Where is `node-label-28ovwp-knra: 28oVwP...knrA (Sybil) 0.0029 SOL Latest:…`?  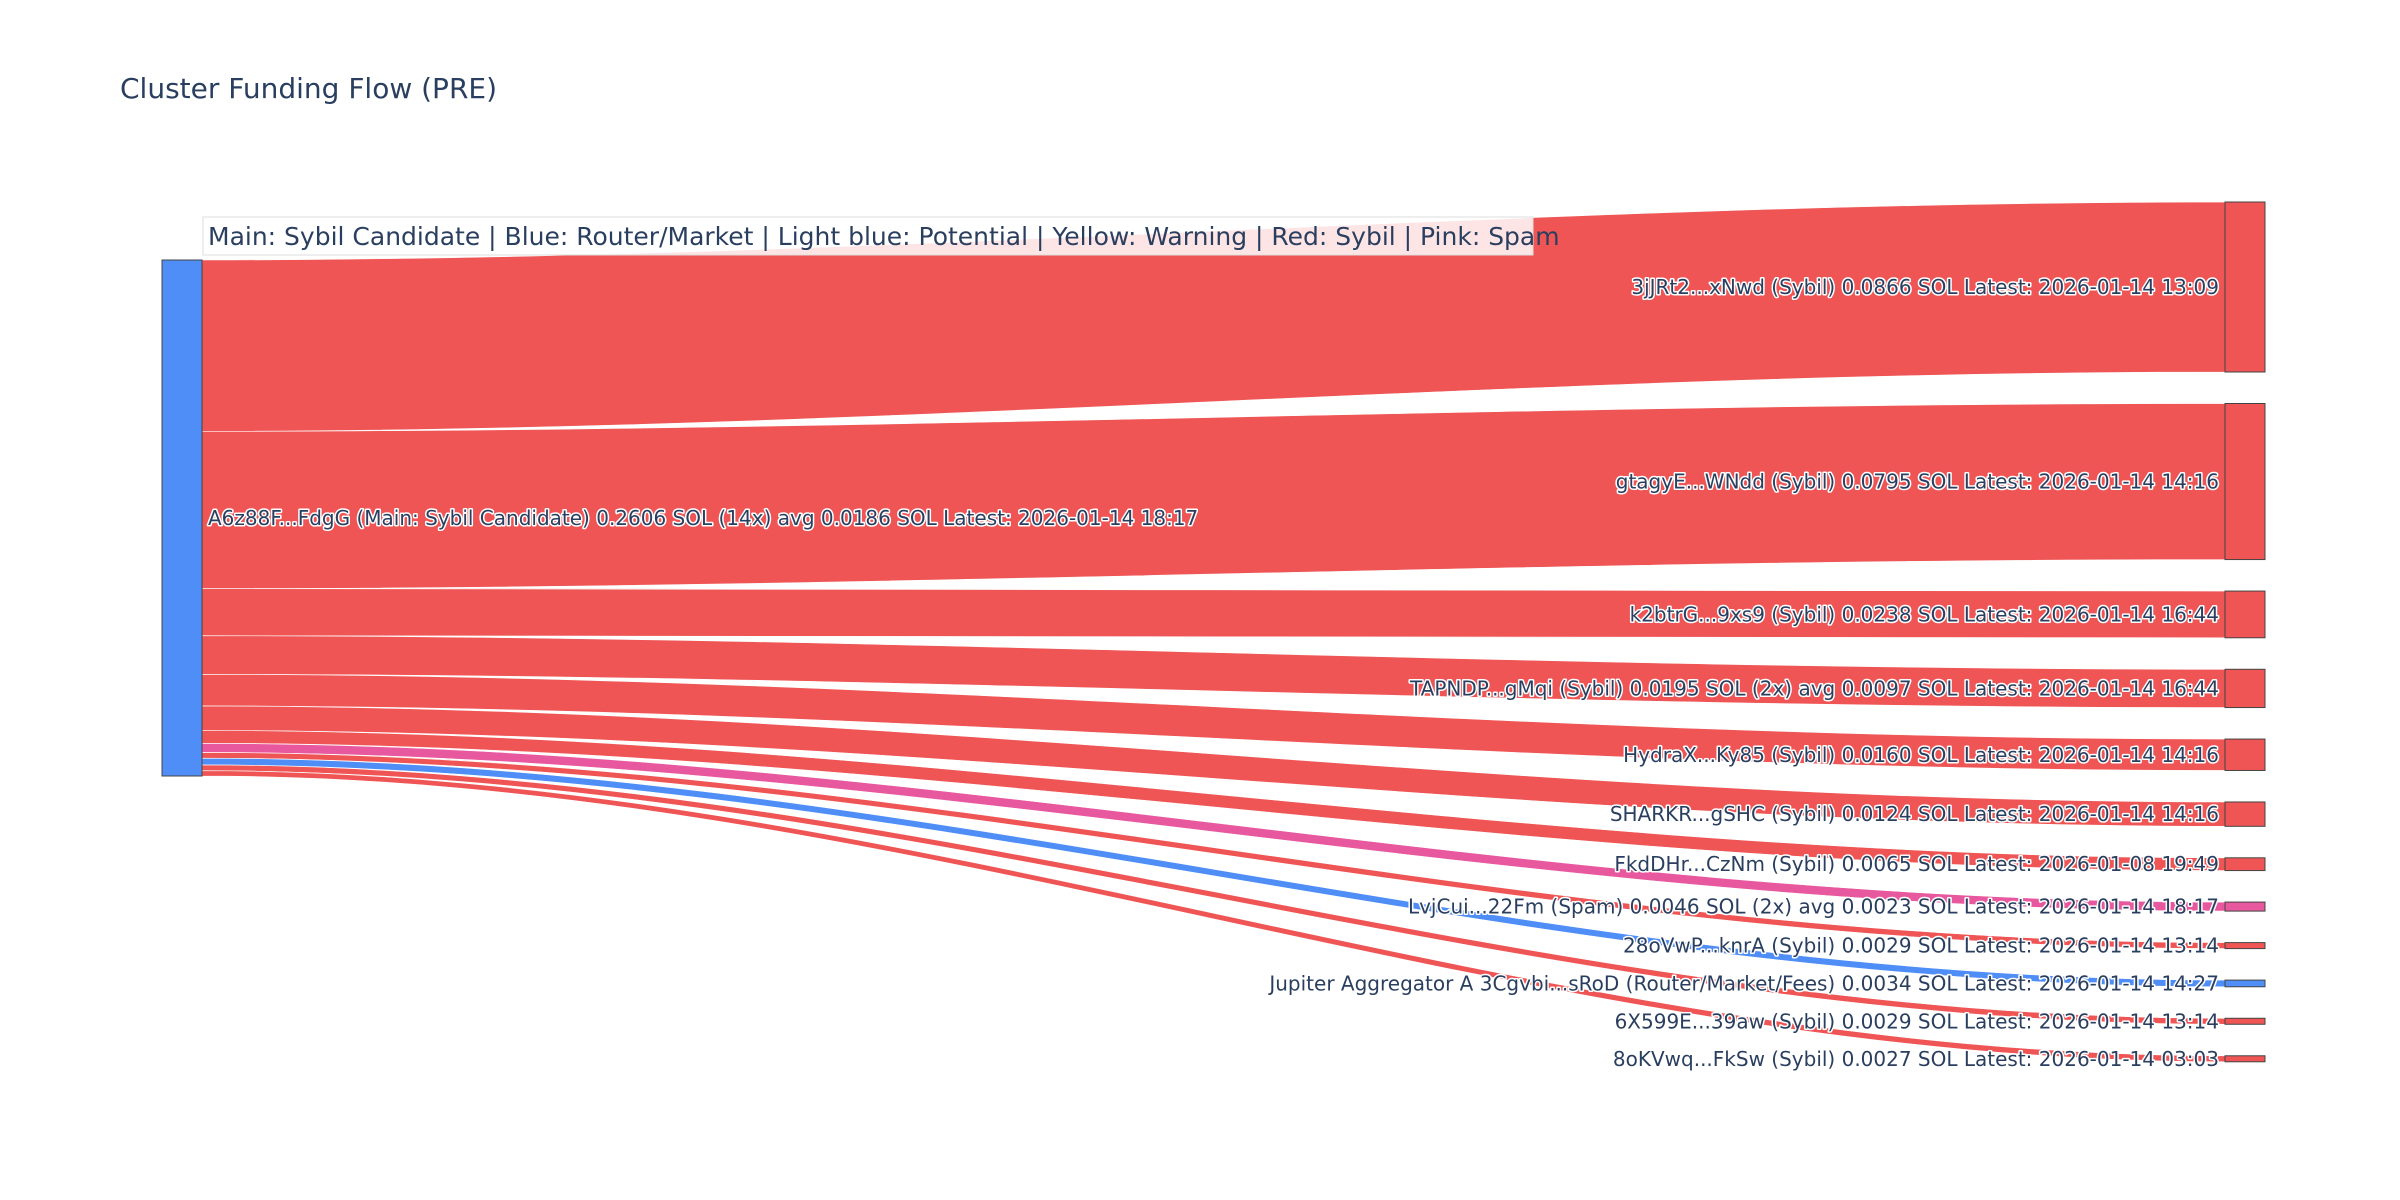
node-label-28ovwp-knra: 28oVwP...knrA (Sybil) 0.0029 SOL Latest:… is located at coordinates (1921, 946).